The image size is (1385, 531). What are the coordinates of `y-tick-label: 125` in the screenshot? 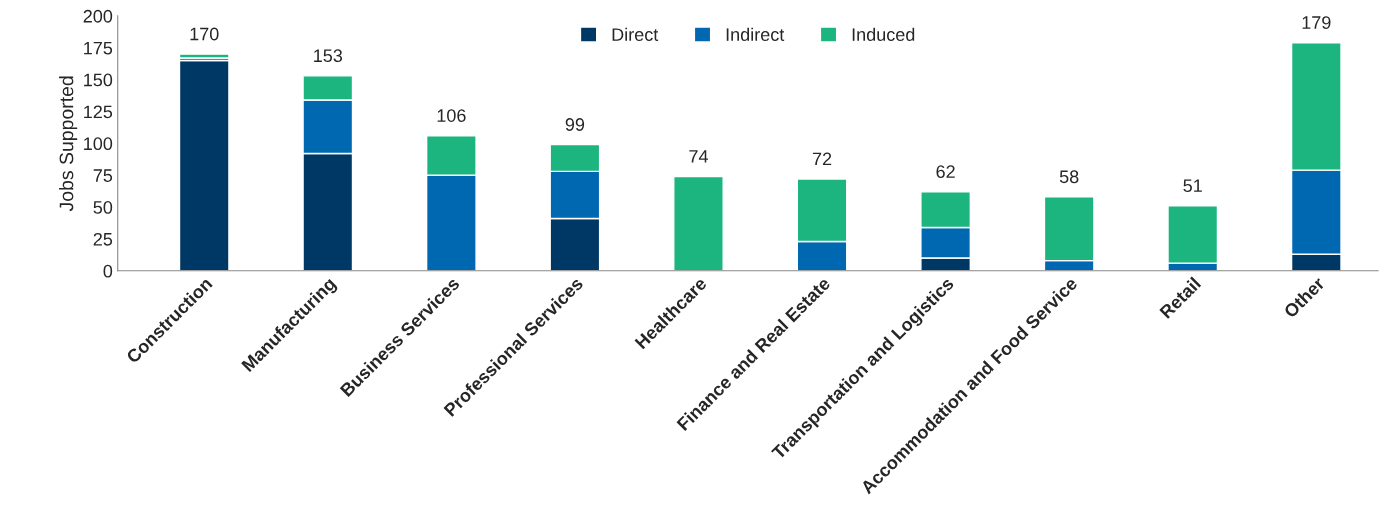 It's located at (98, 112).